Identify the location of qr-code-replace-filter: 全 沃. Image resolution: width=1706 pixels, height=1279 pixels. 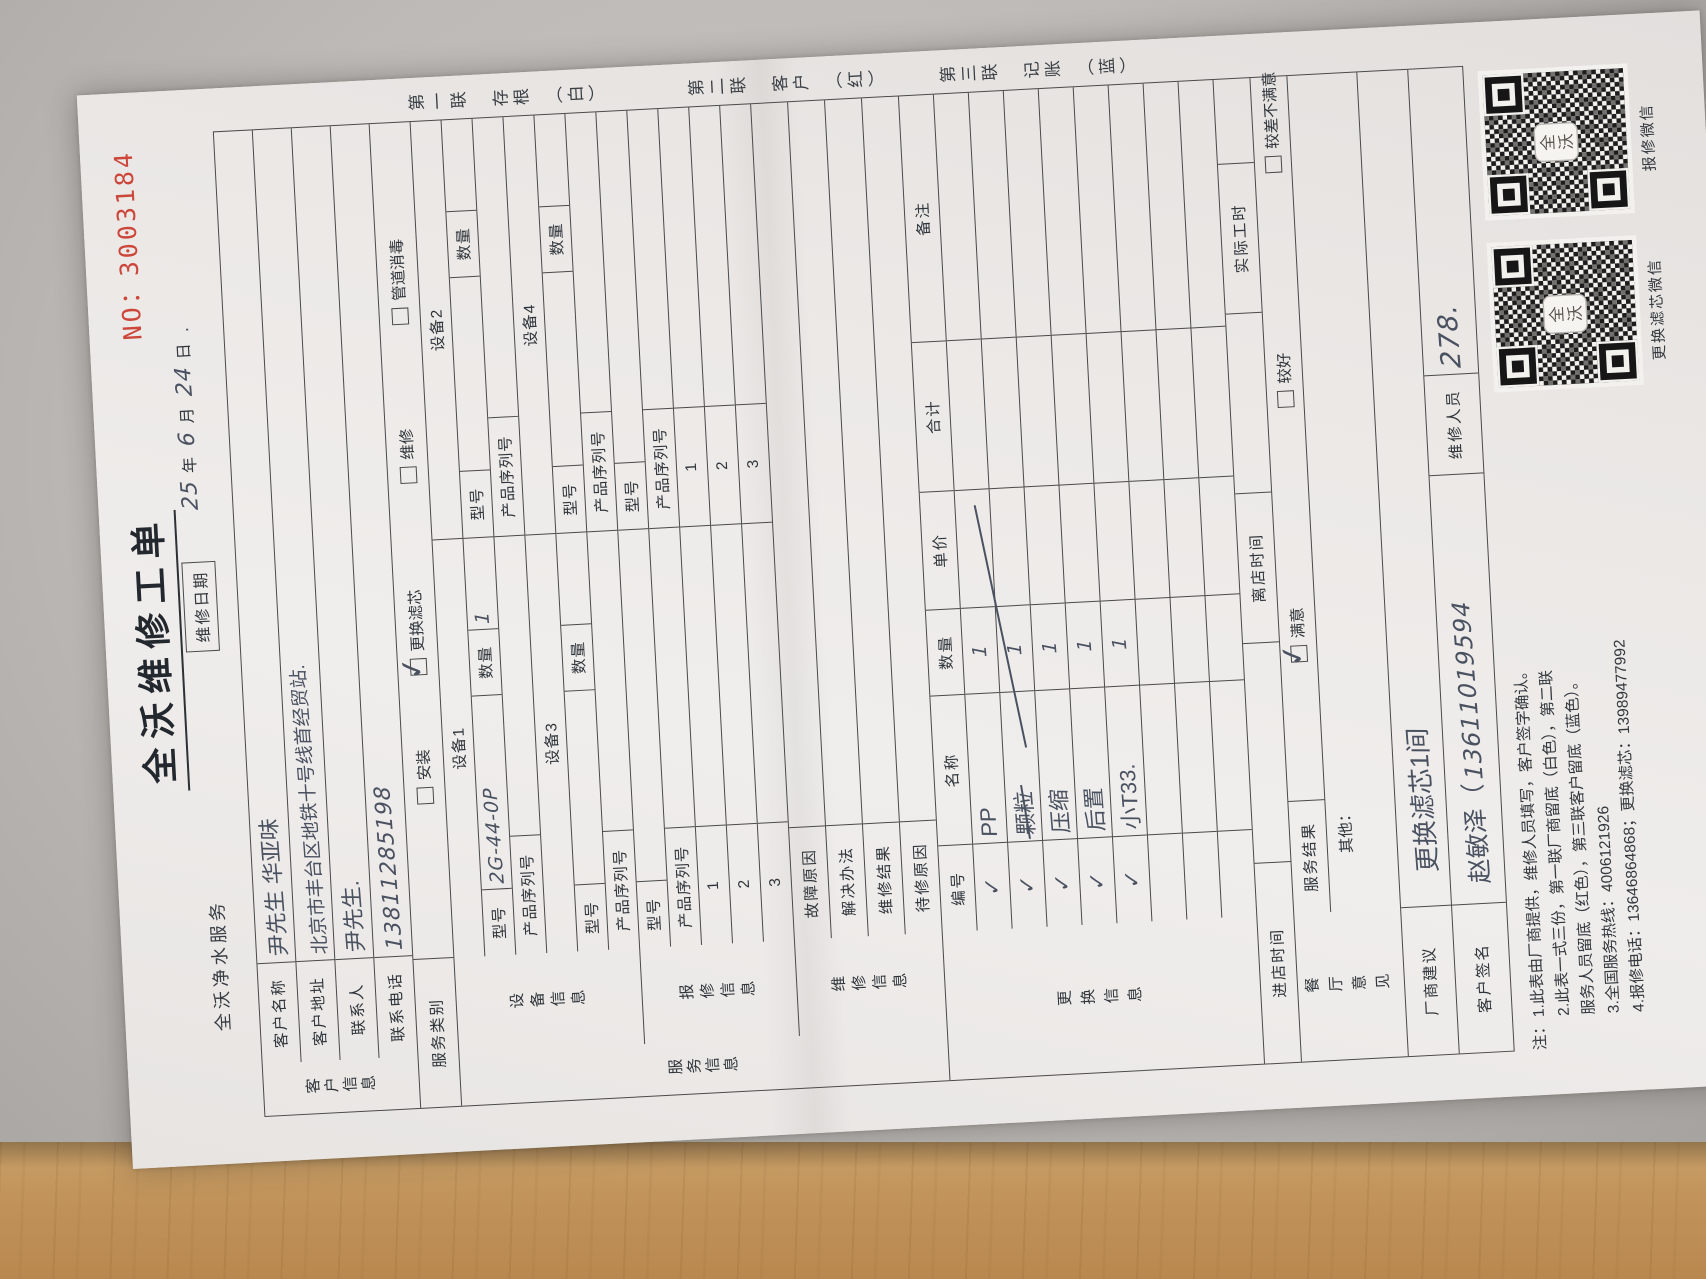
(1565, 314).